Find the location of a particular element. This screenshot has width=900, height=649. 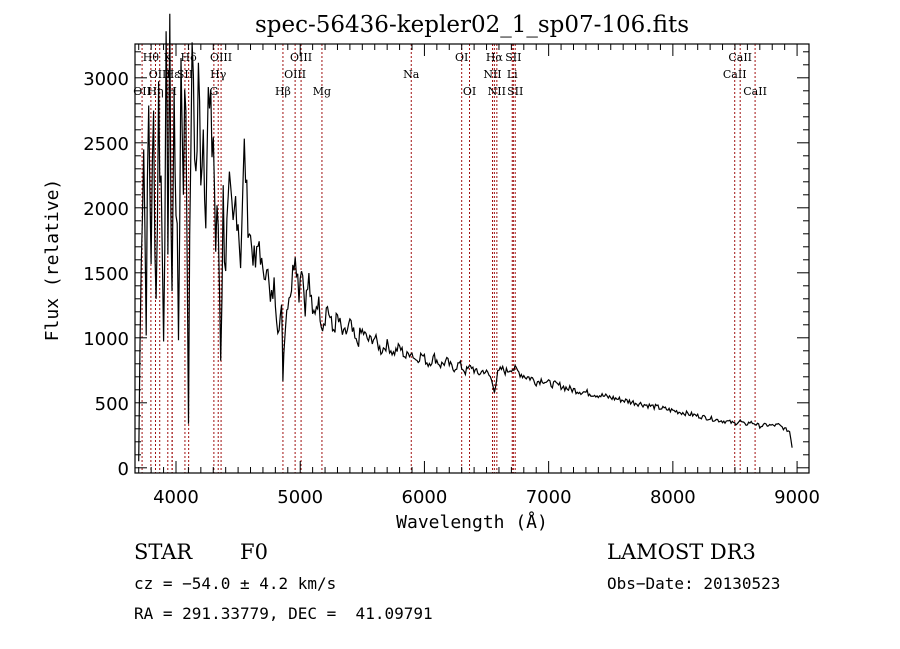

object-subclass: F0 is located at coordinates (254, 552).